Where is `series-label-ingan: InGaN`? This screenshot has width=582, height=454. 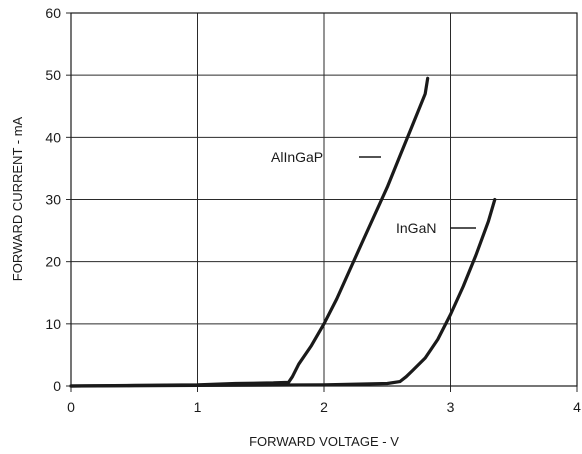 series-label-ingan: InGaN is located at coordinates (416, 228).